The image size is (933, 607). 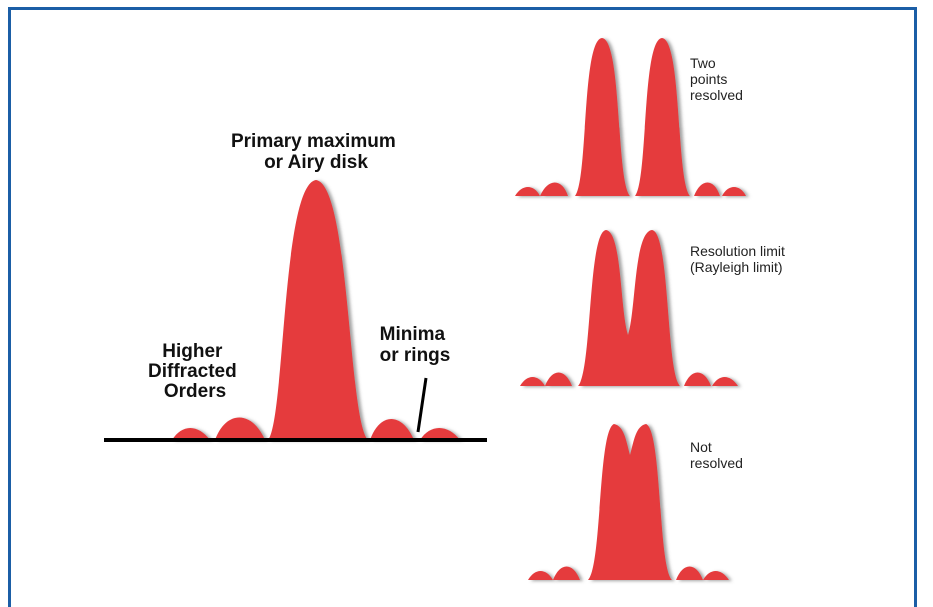 I want to click on panel-resolution-limit, so click(x=629, y=308).